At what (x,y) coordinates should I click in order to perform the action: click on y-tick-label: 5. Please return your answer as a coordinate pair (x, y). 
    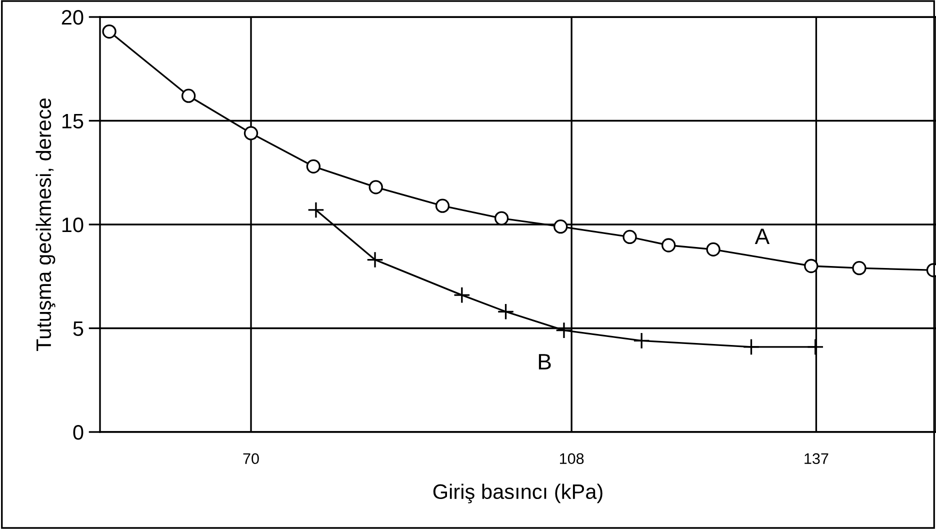
    Looking at the image, I should click on (78, 328).